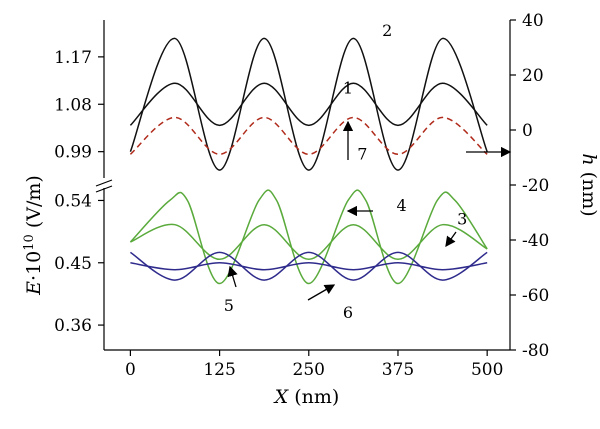 This screenshot has width=600, height=429. Describe the element at coordinates (73, 105) in the screenshot. I see `left-top-tick-label: 1.08` at that location.